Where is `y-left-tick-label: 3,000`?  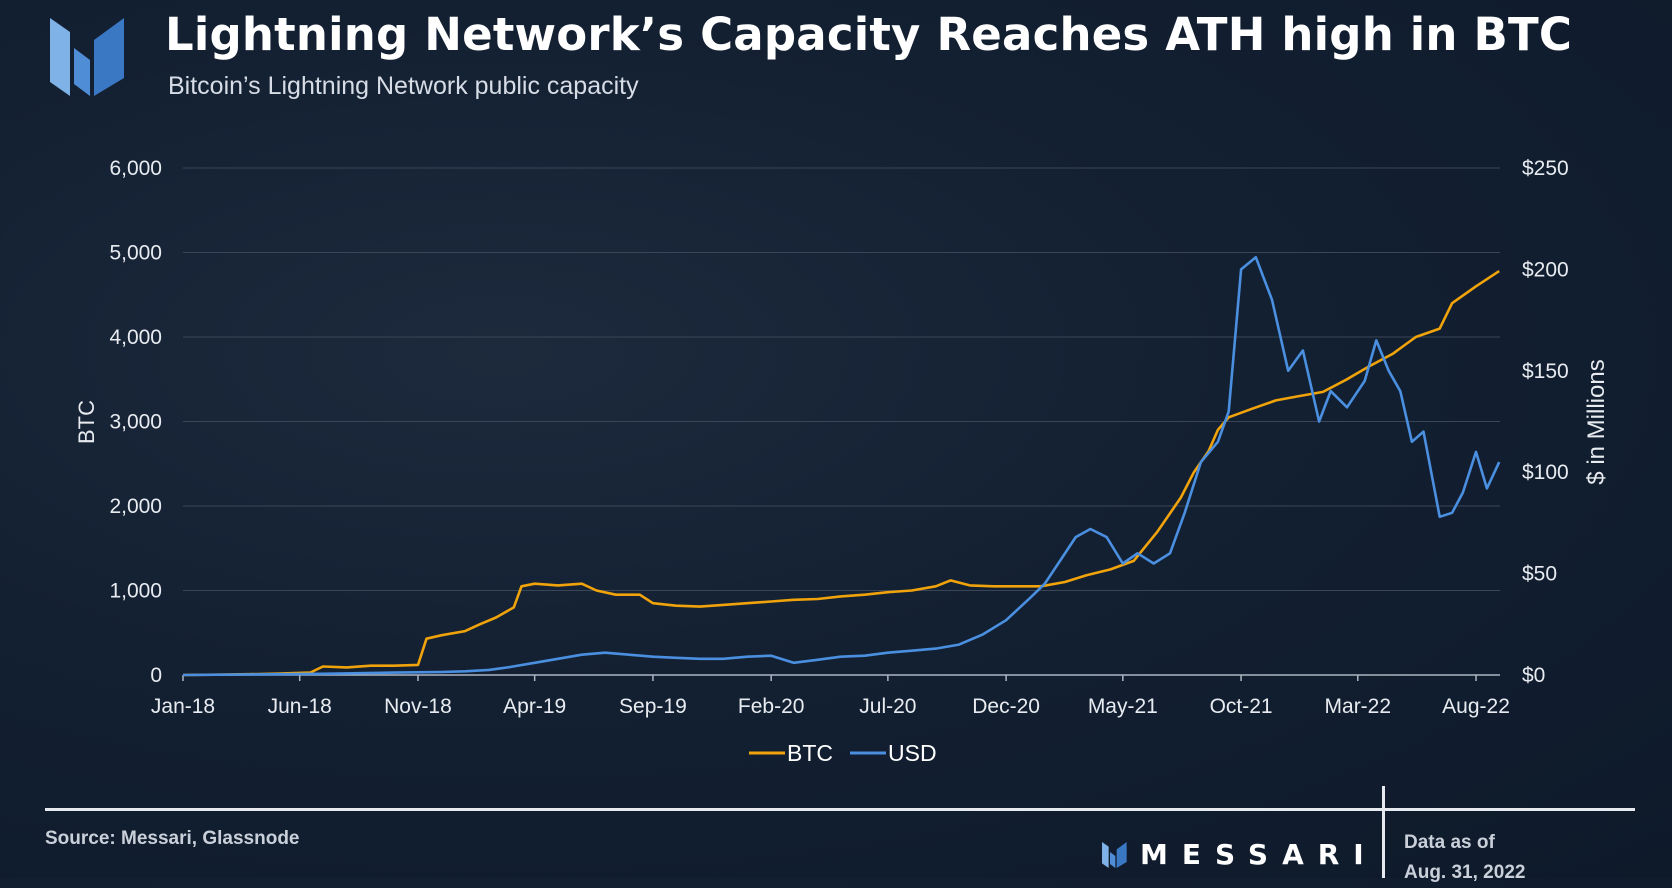
y-left-tick-label: 3,000 is located at coordinates (135, 422).